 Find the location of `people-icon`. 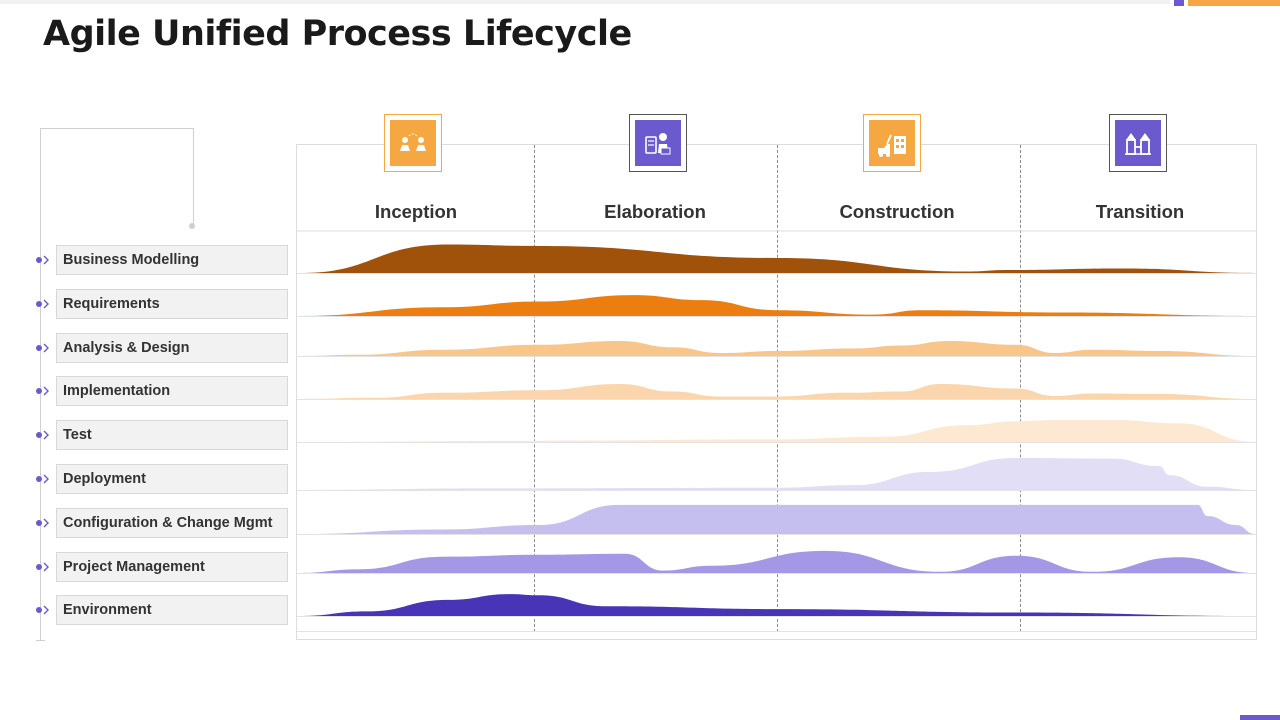

people-icon is located at coordinates (413, 143).